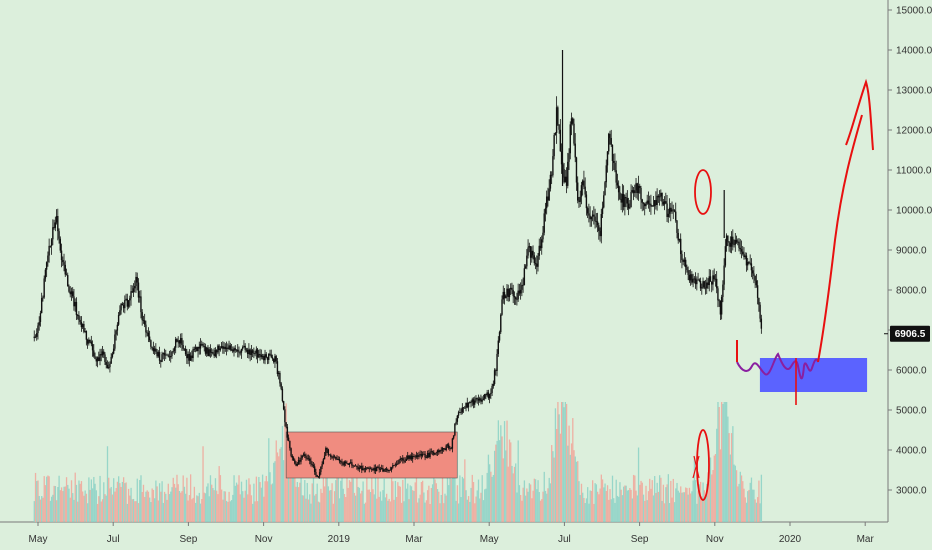  I want to click on x-tick-label: Mar, so click(414, 539).